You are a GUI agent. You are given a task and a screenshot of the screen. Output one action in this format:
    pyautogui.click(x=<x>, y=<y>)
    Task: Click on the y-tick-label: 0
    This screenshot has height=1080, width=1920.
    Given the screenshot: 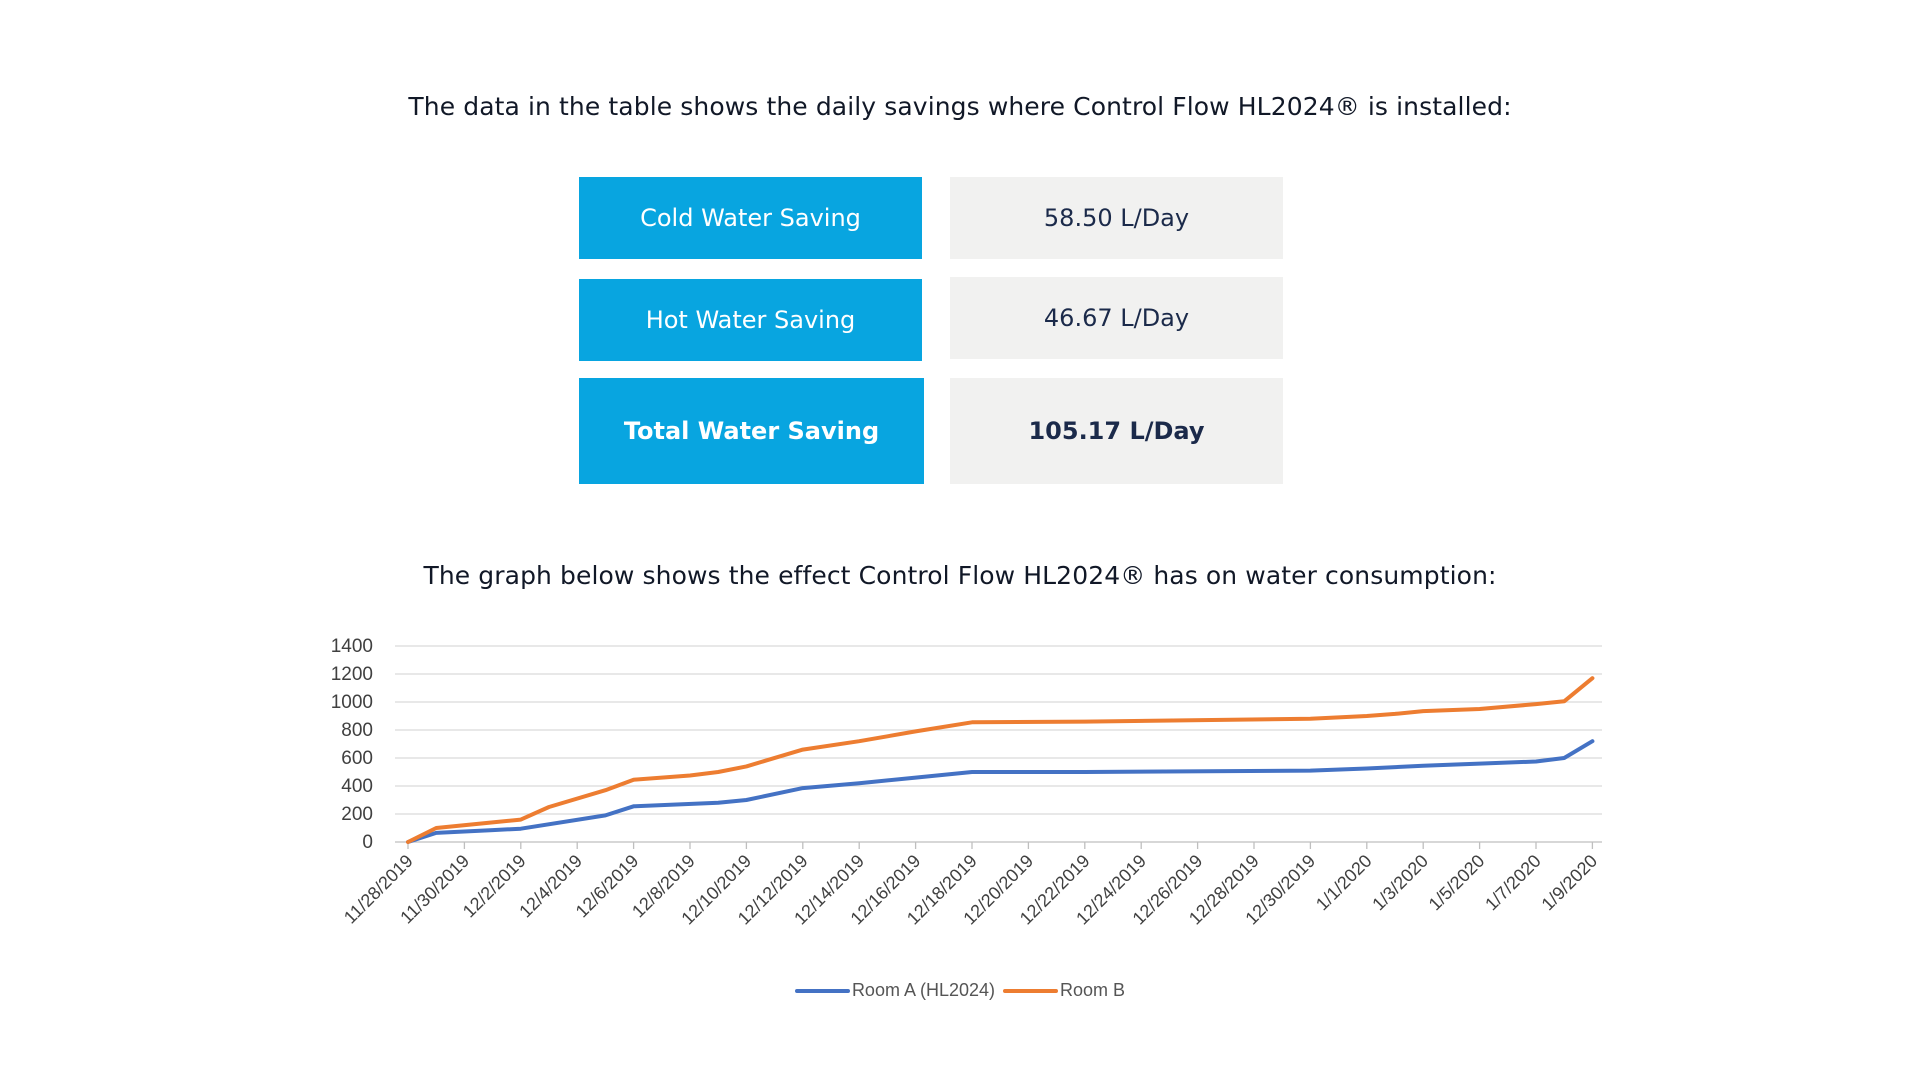 What is the action you would take?
    pyautogui.click(x=367, y=842)
    